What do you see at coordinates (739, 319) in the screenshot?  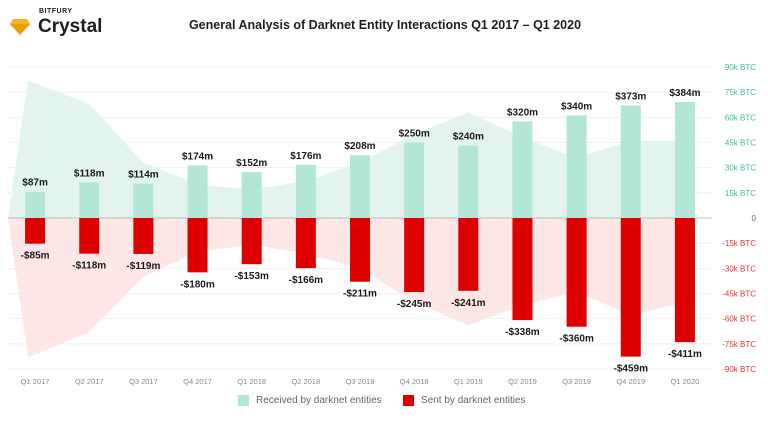 I see `y-tick-label-right: -60k BTC` at bounding box center [739, 319].